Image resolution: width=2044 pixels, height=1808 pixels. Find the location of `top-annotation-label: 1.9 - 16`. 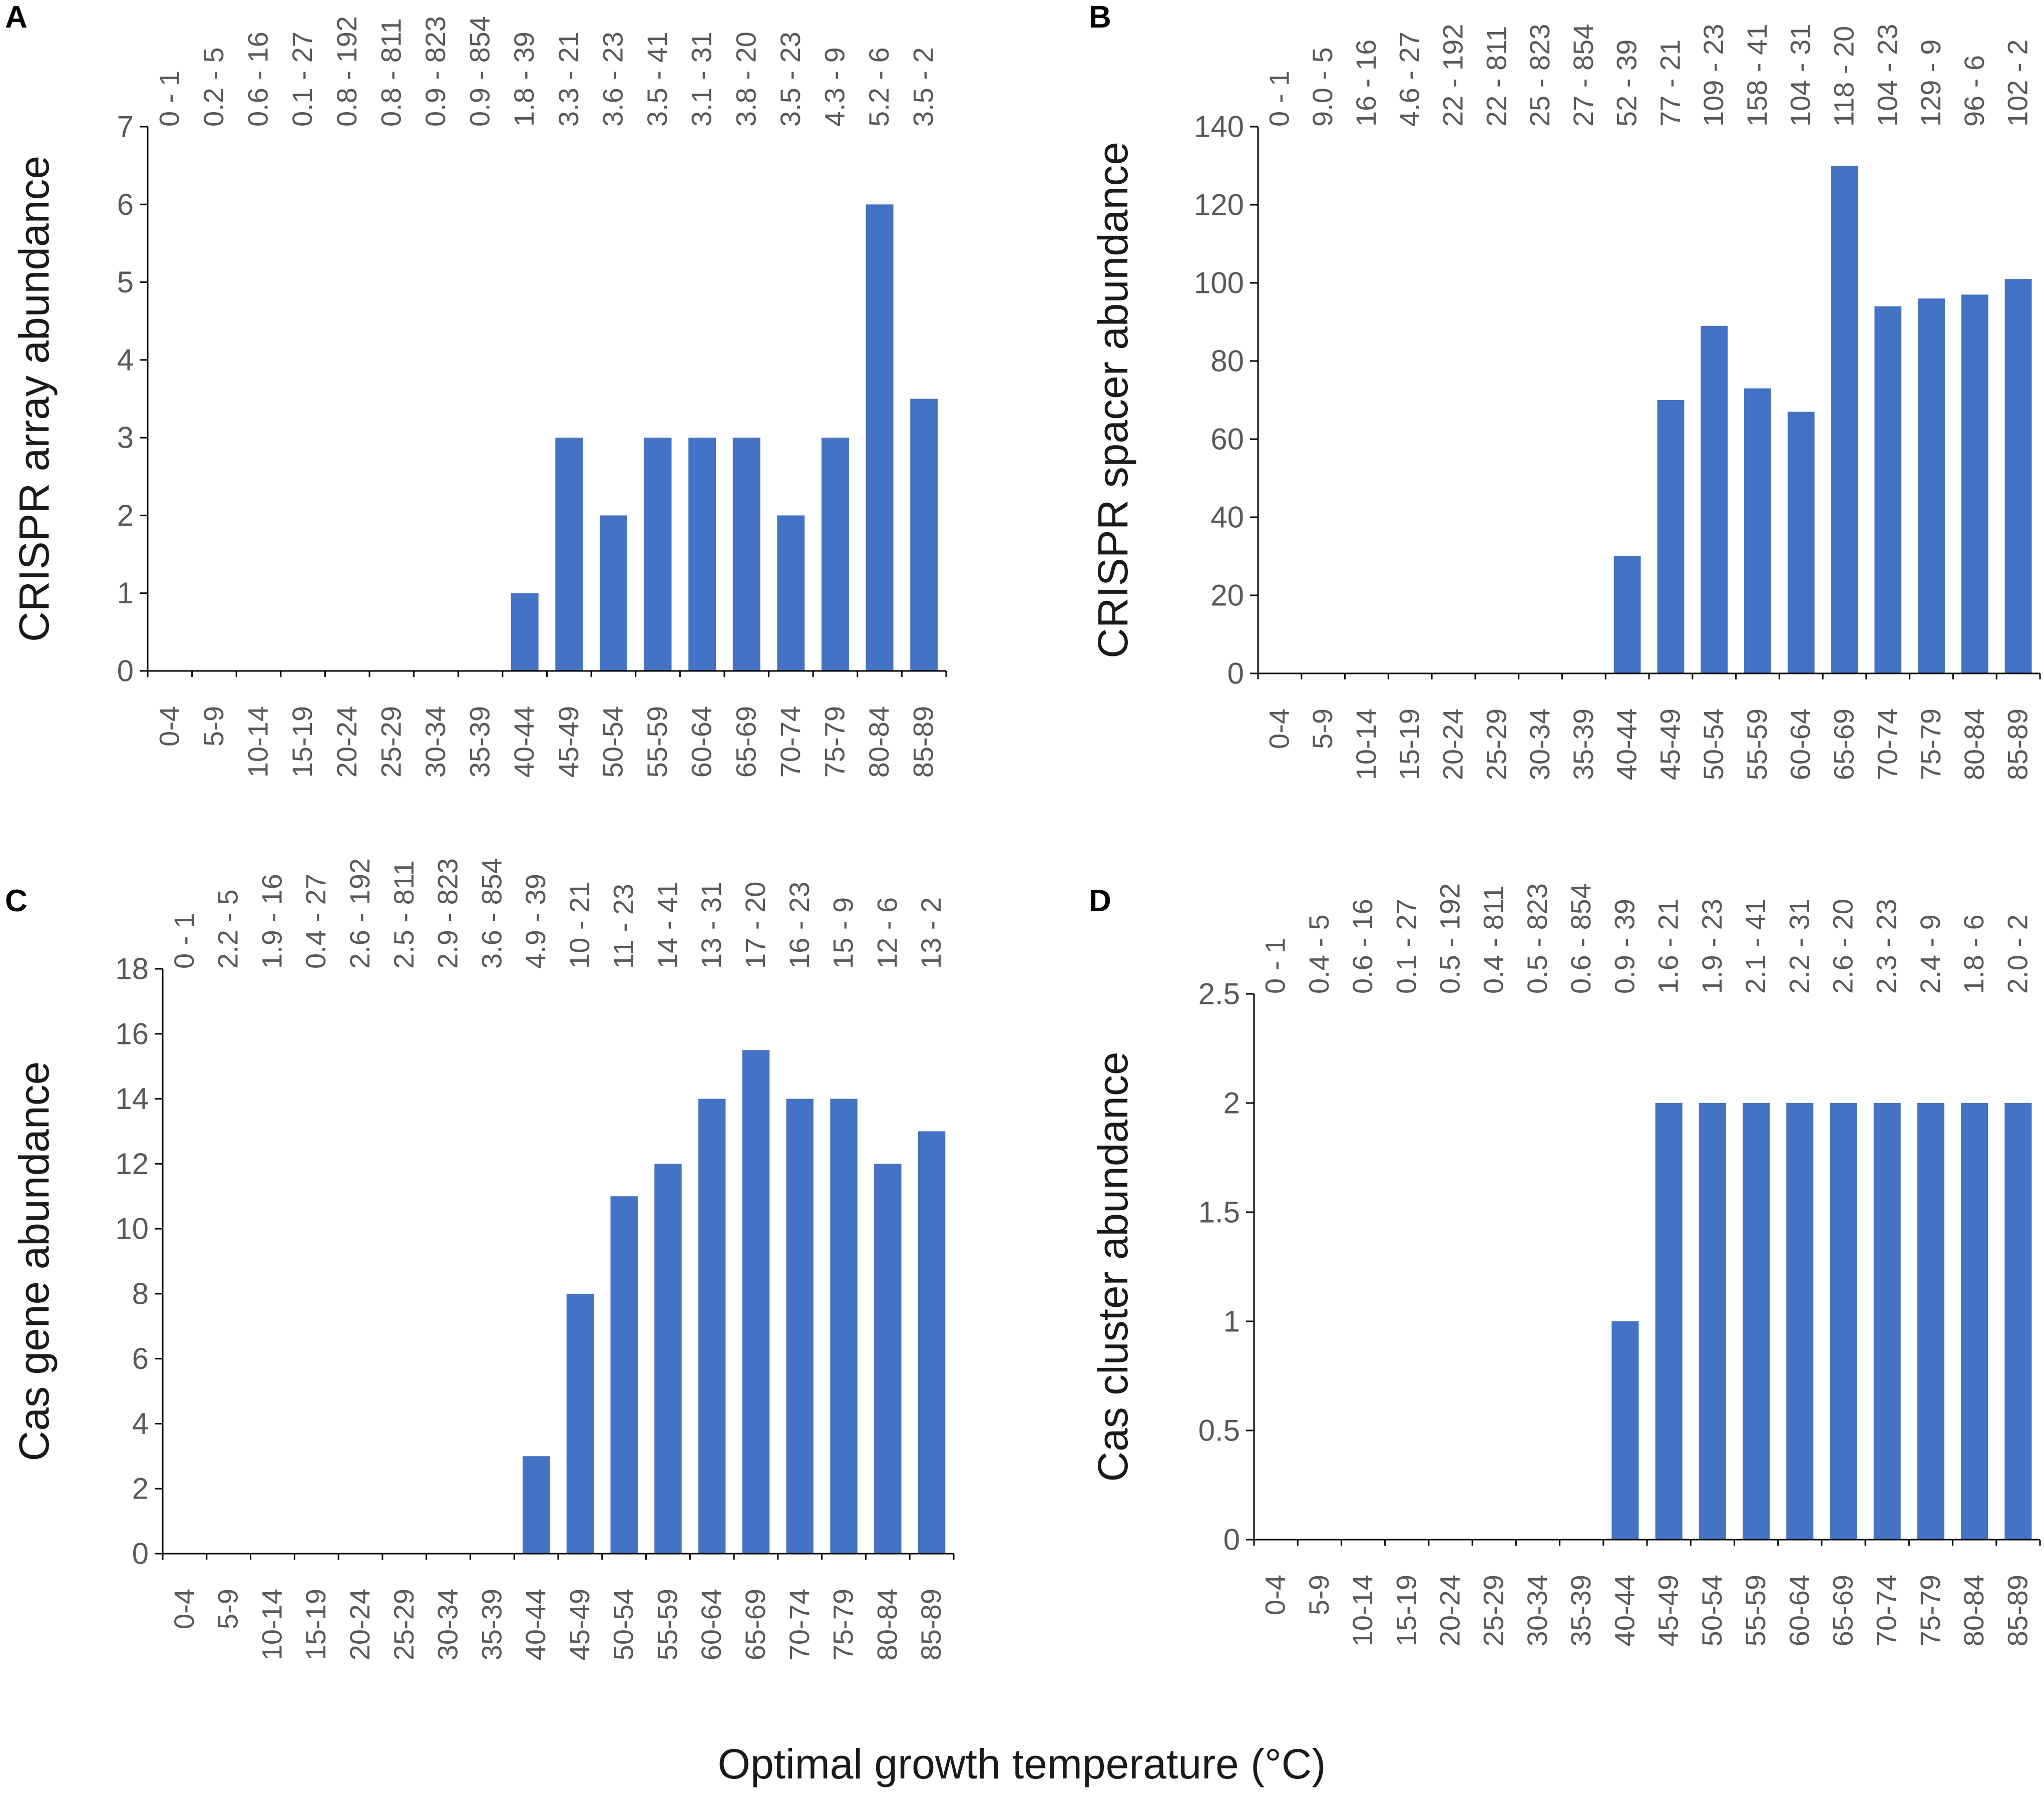

top-annotation-label: 1.9 - 16 is located at coordinates (271, 921).